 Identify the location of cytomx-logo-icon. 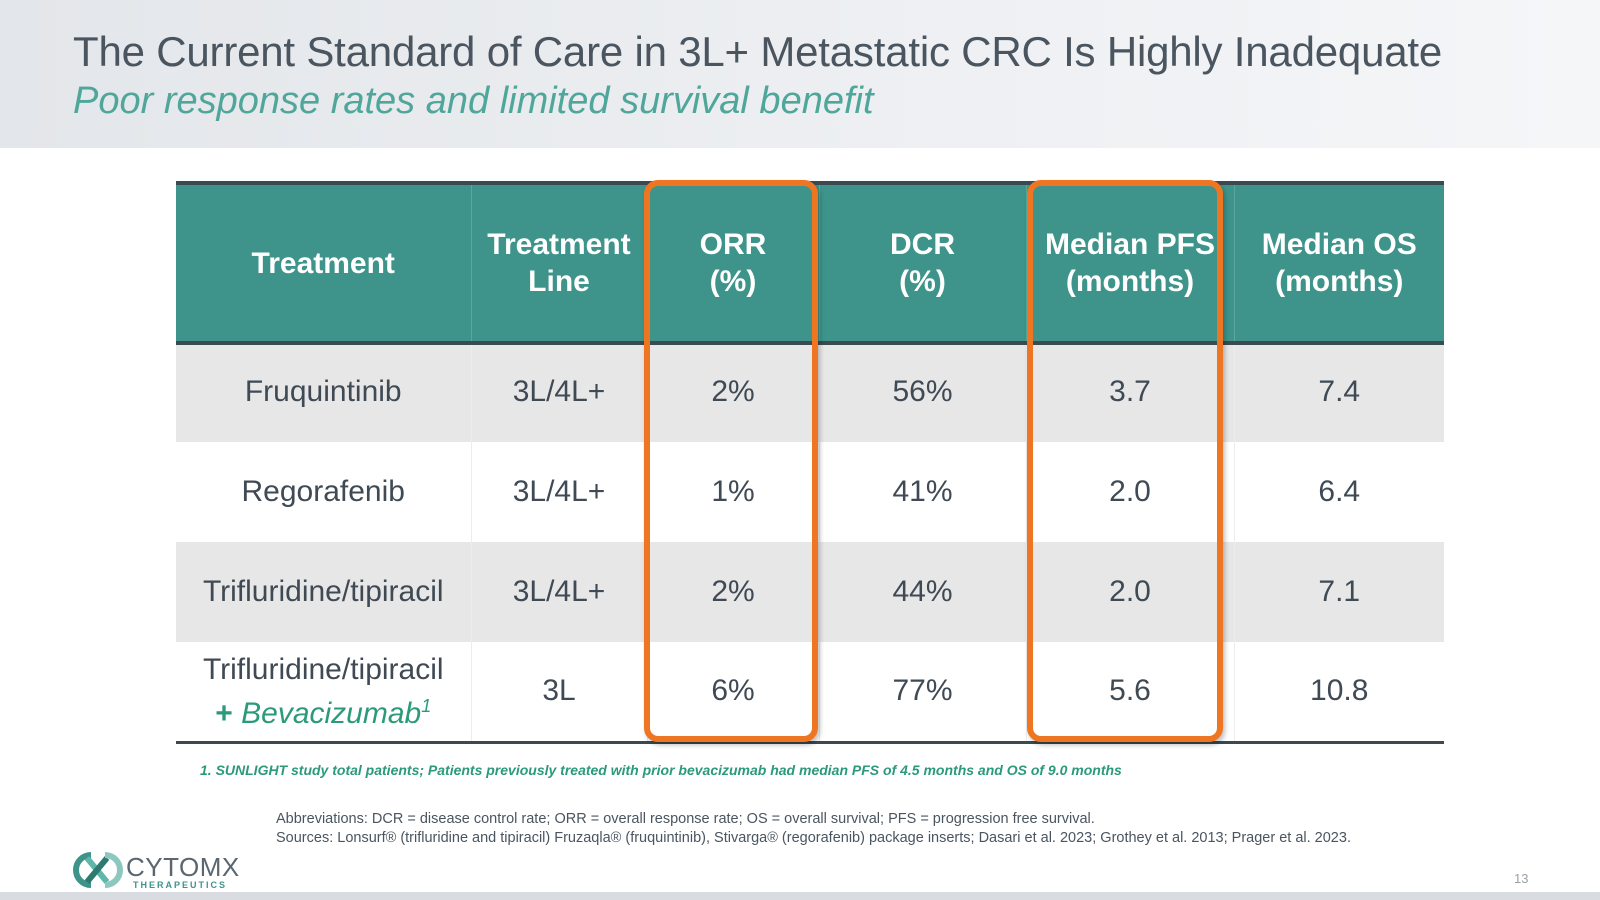
(98, 870).